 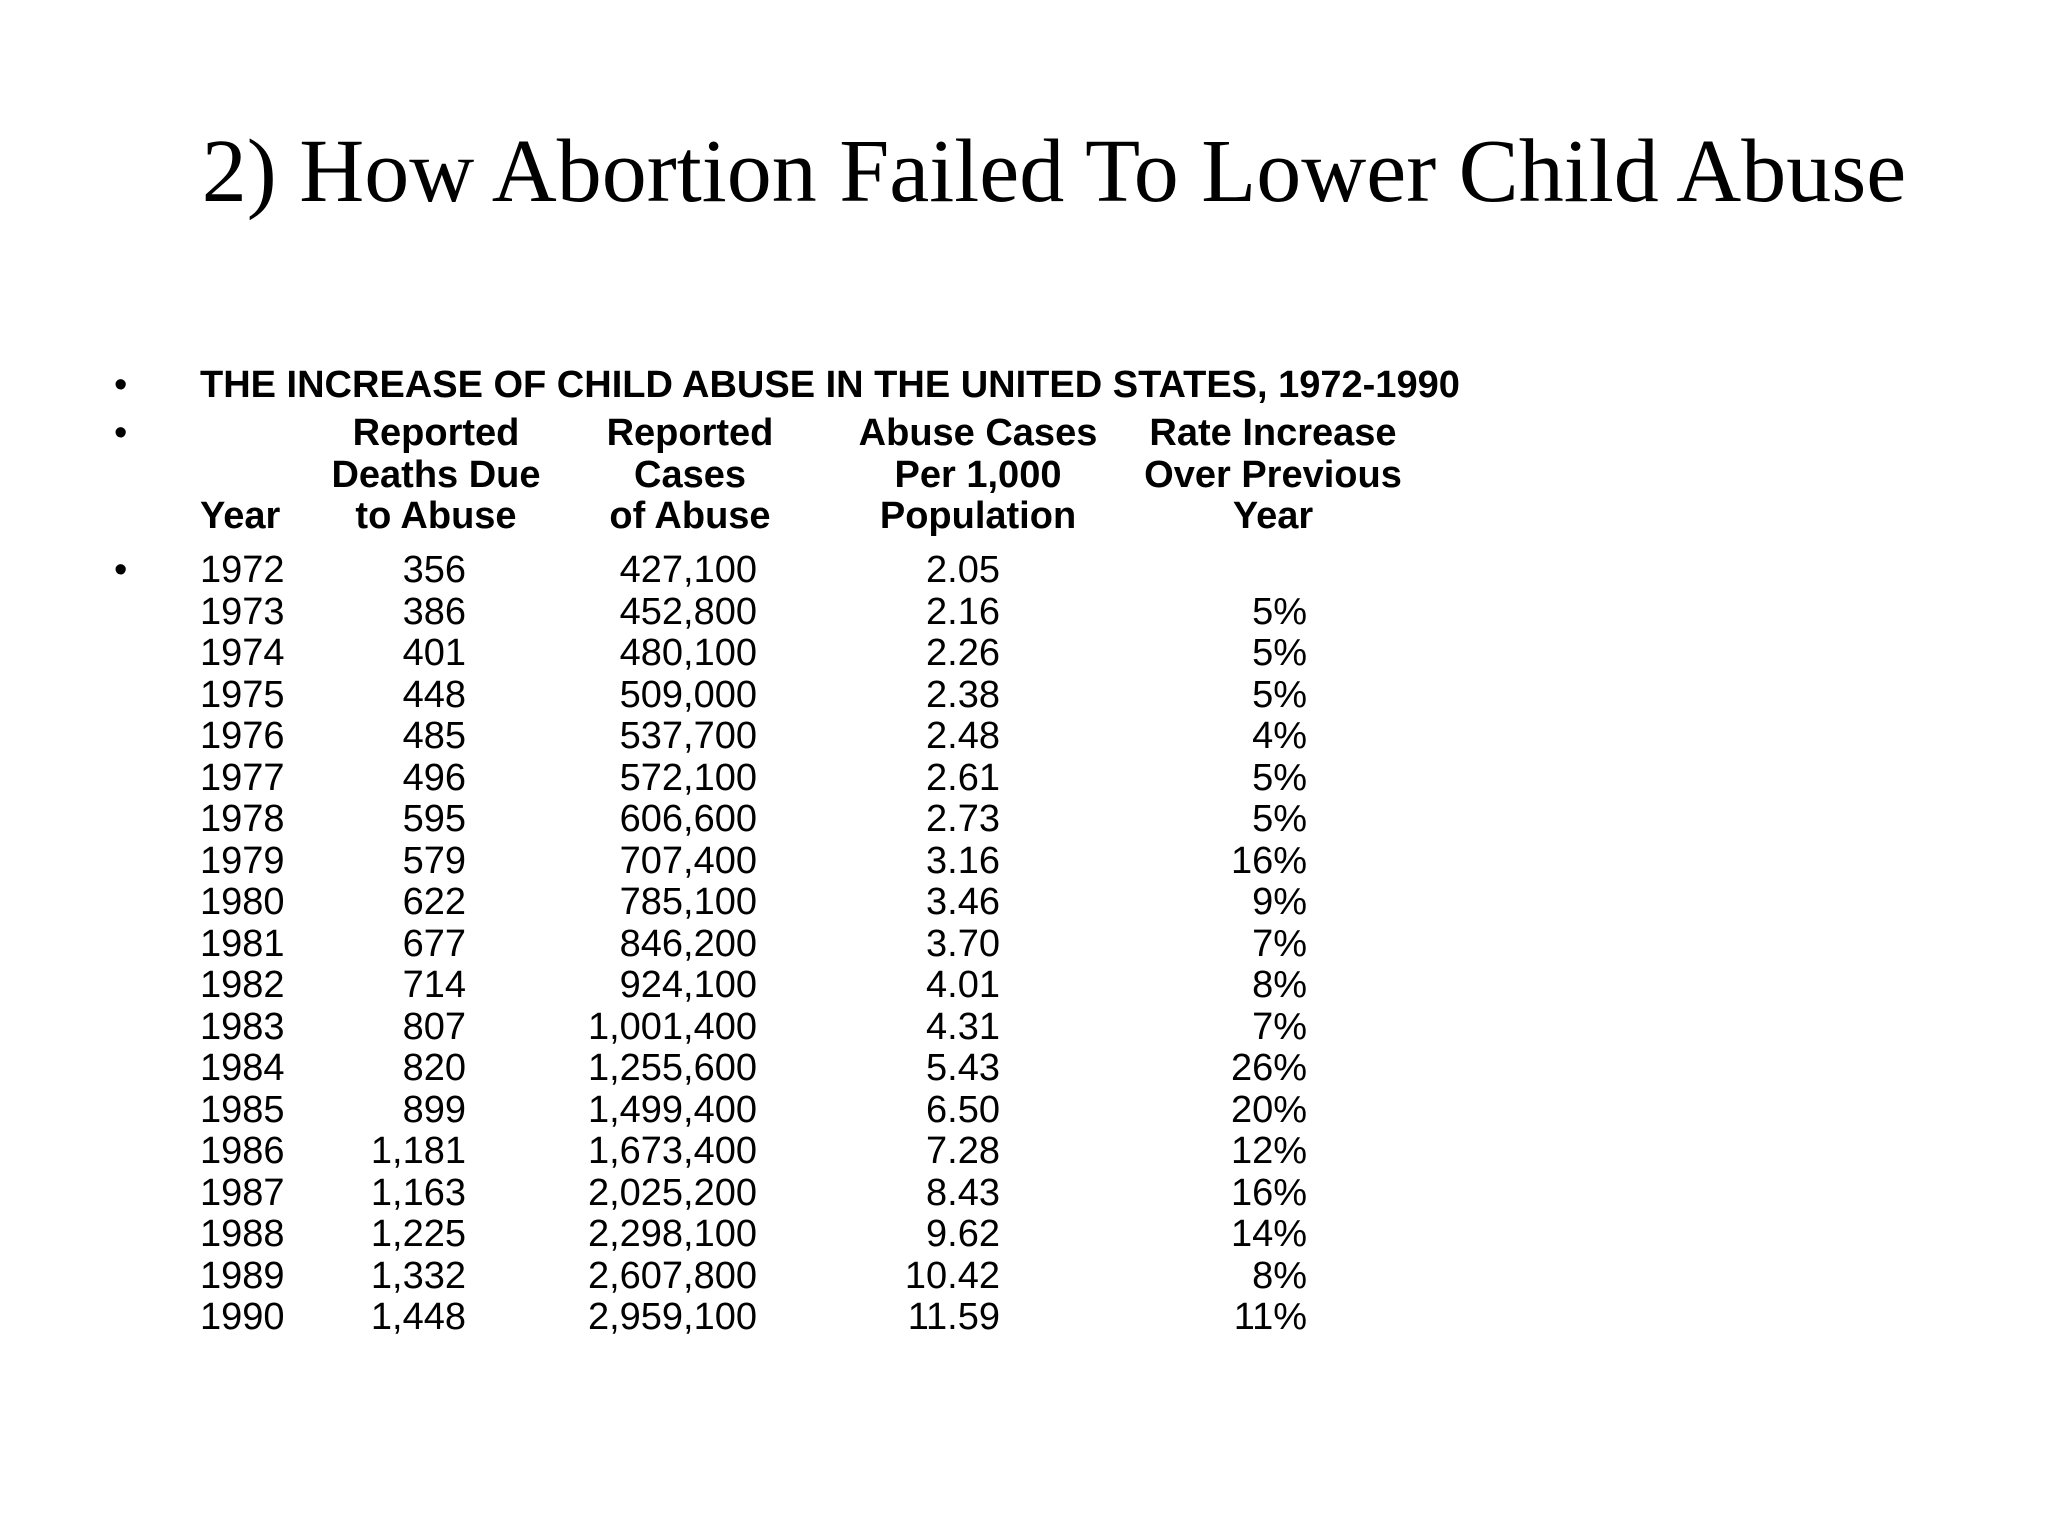 What do you see at coordinates (242, 1317) in the screenshot?
I see `cell-year: 1990` at bounding box center [242, 1317].